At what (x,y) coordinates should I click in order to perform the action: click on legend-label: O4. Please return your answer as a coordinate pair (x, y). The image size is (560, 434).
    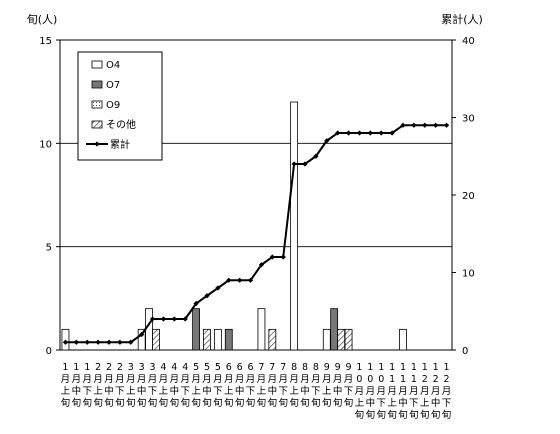
    Looking at the image, I should click on (113, 65).